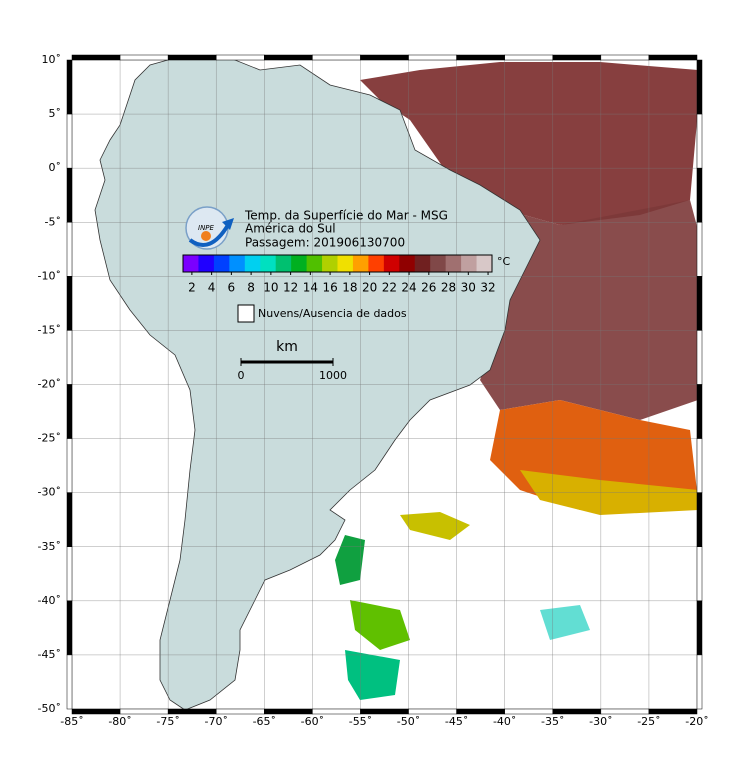  I want to click on colorbar-tick-label: 28, so click(448, 288).